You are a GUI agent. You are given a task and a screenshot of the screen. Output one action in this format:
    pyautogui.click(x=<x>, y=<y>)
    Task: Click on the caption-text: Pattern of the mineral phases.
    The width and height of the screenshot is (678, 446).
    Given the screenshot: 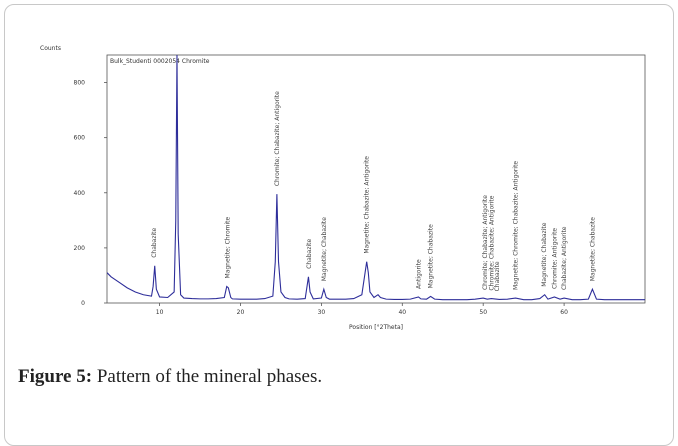 What is the action you would take?
    pyautogui.click(x=209, y=376)
    